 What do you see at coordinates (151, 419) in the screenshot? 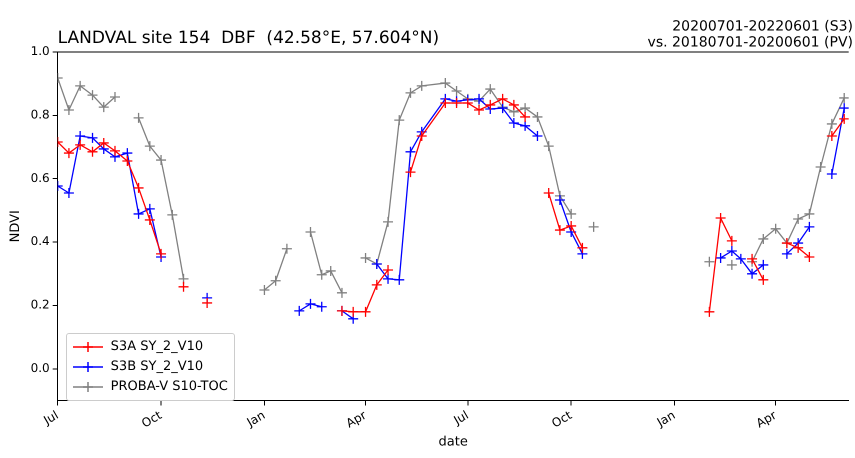
I see `x-tick-label: Oct` at bounding box center [151, 419].